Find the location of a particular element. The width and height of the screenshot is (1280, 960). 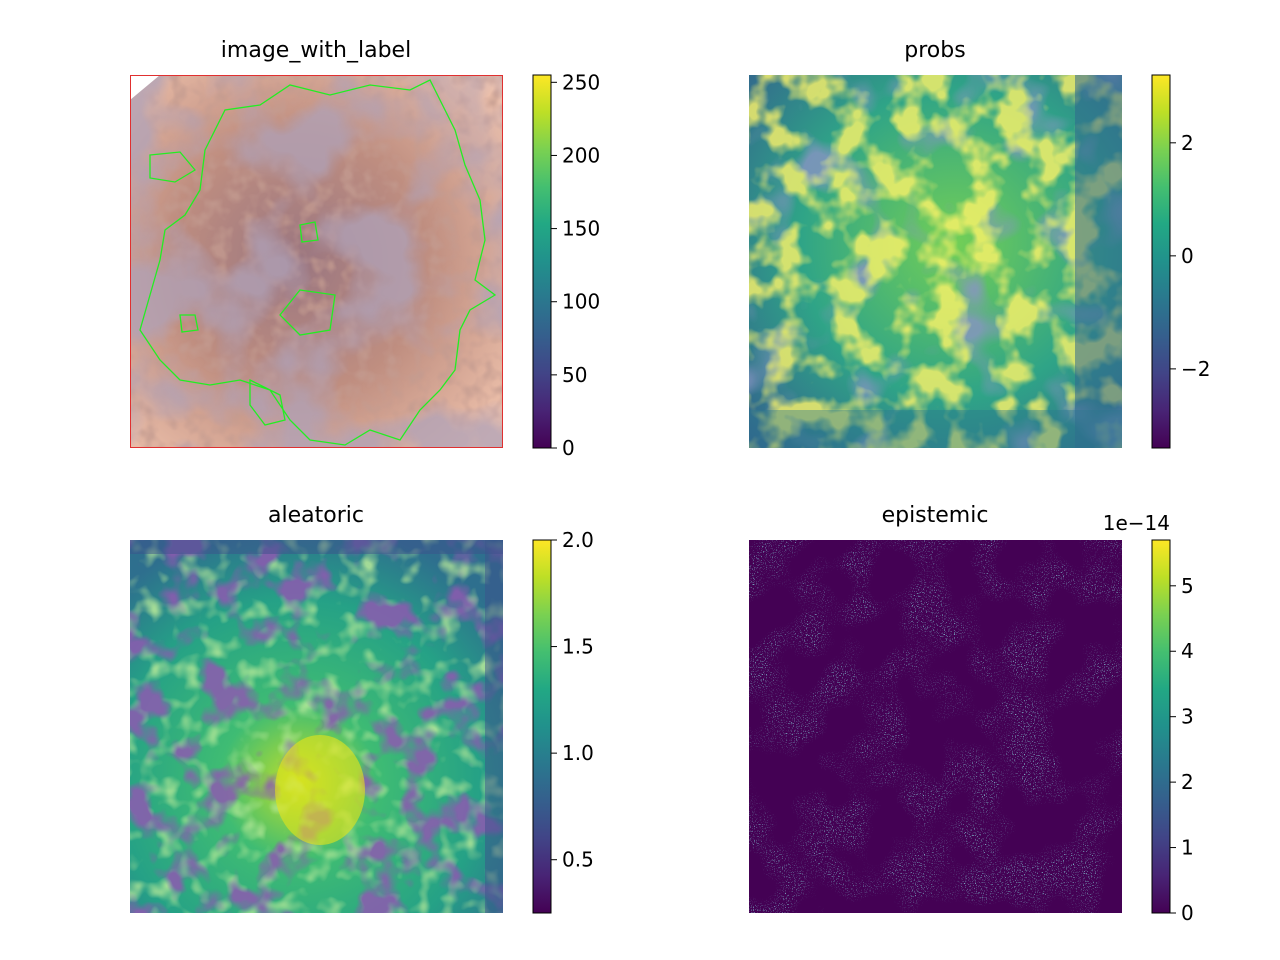

colorbar-2: 2.0 1.5 1.0 0.5 is located at coordinates (563, 721).